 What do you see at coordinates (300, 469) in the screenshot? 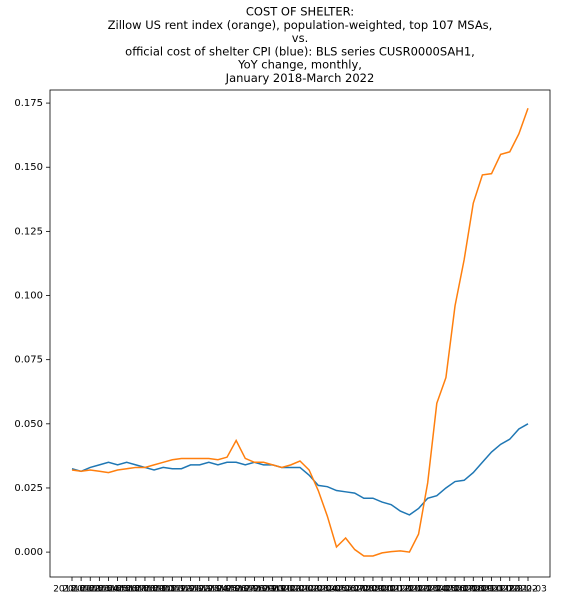
I see `series-line` at bounding box center [300, 469].